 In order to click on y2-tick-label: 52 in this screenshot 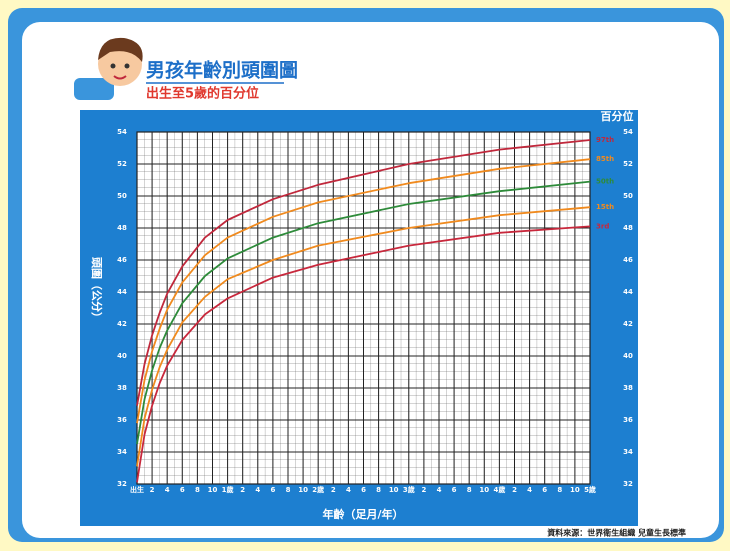, I will do `click(628, 164)`.